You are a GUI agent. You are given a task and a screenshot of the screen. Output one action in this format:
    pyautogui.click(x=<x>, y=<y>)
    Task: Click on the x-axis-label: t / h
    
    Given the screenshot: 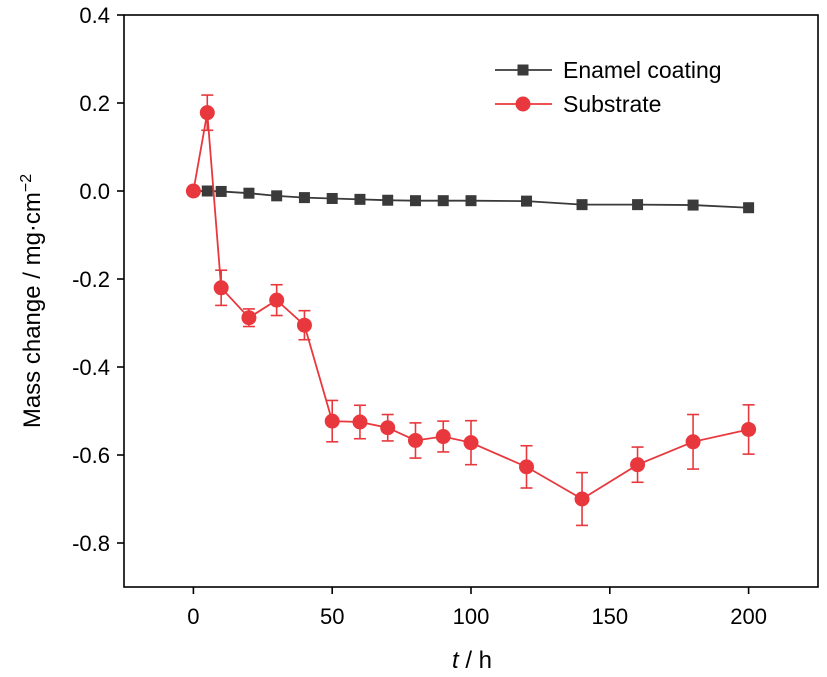 What is the action you would take?
    pyautogui.click(x=472, y=660)
    